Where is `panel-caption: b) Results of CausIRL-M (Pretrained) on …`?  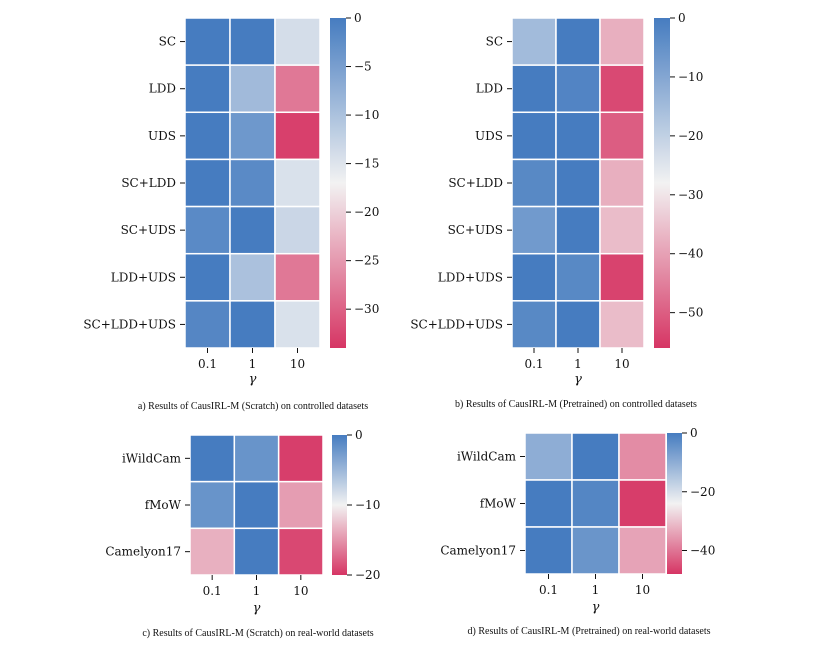
panel-caption: b) Results of CausIRL-M (Pretrained) on … is located at coordinates (576, 404).